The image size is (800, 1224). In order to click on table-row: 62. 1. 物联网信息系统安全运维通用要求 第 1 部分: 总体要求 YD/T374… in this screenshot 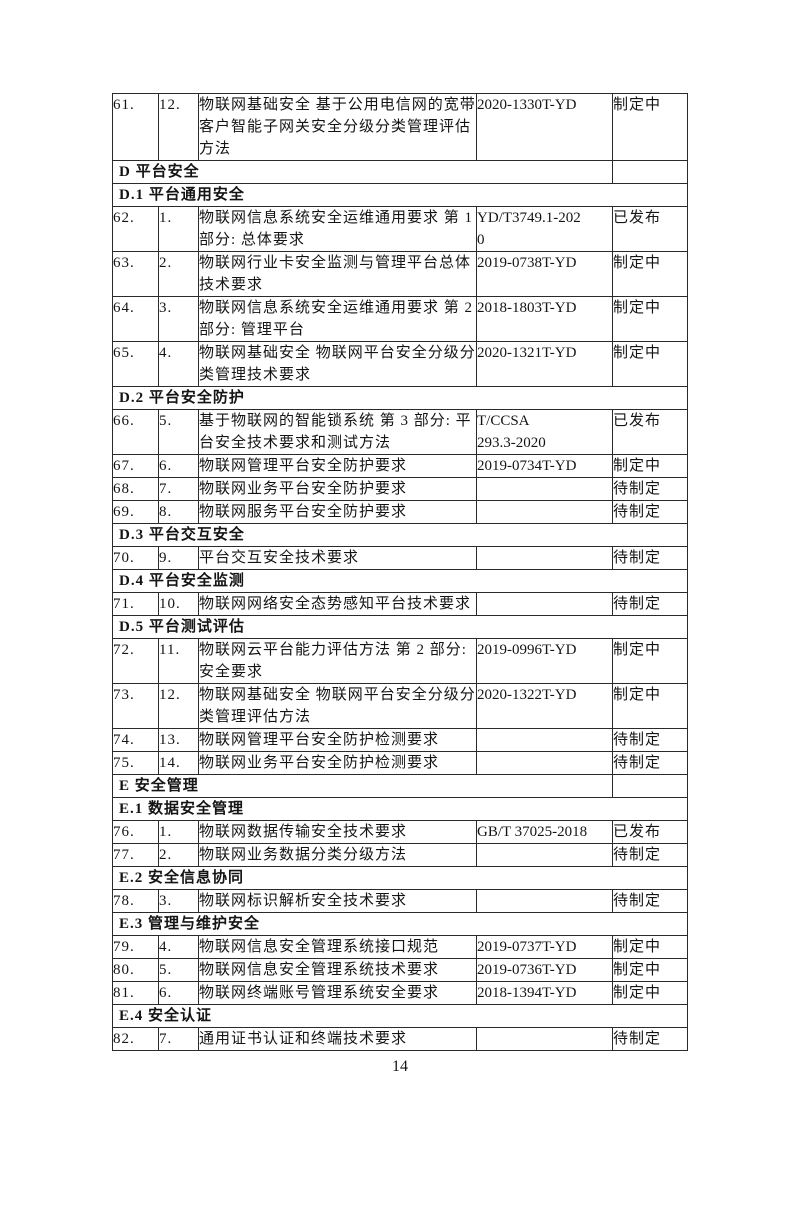, I will do `click(400, 229)`.